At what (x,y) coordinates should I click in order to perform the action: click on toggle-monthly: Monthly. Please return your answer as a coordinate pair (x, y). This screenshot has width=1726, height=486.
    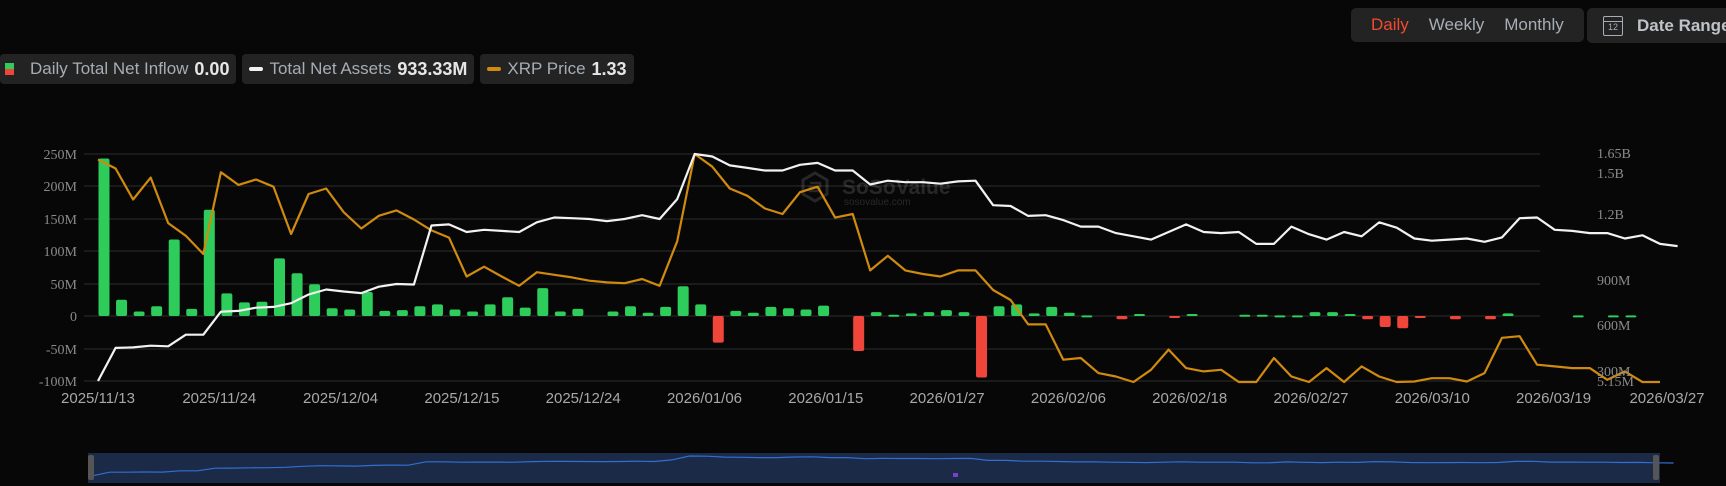
    Looking at the image, I should click on (1534, 24).